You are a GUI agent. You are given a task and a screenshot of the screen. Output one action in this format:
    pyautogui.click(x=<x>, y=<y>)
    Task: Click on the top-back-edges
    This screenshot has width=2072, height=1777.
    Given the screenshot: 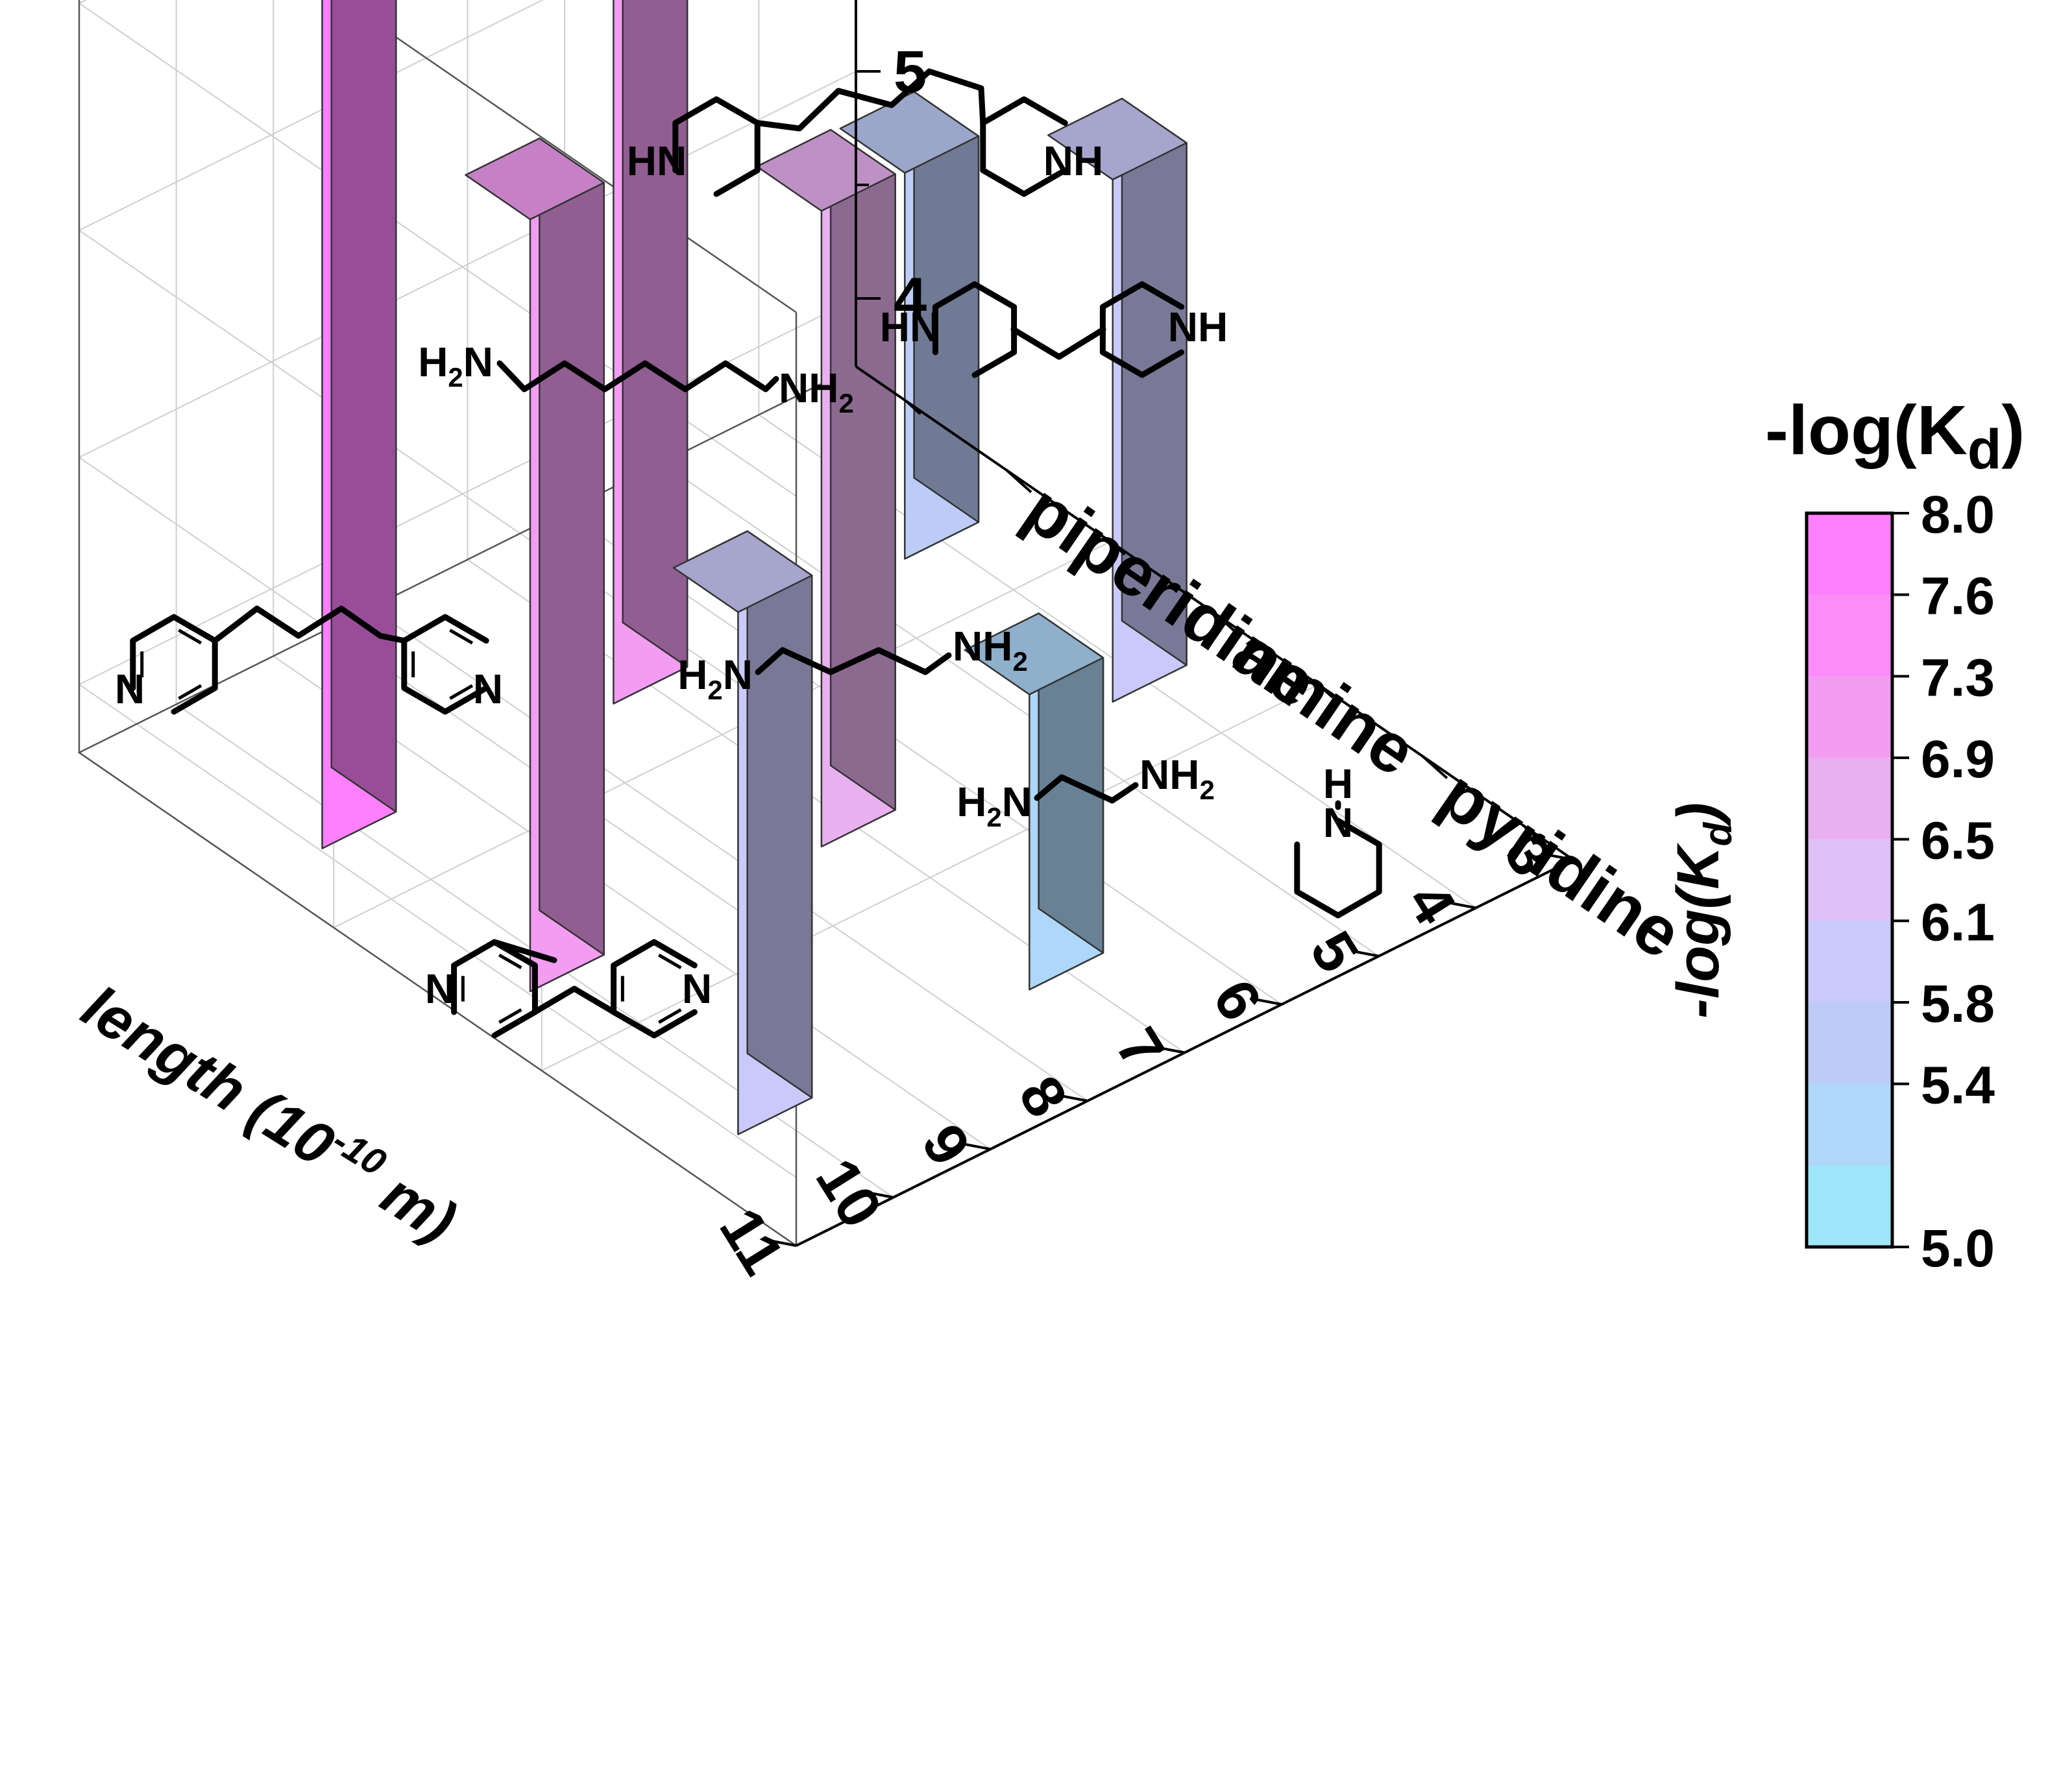 What is the action you would take?
    pyautogui.click(x=568, y=156)
    